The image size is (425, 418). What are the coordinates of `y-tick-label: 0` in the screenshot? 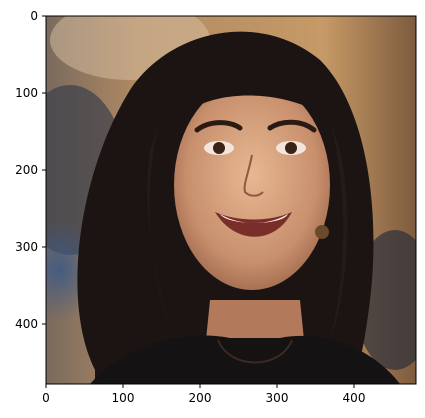 It's located at (34, 16).